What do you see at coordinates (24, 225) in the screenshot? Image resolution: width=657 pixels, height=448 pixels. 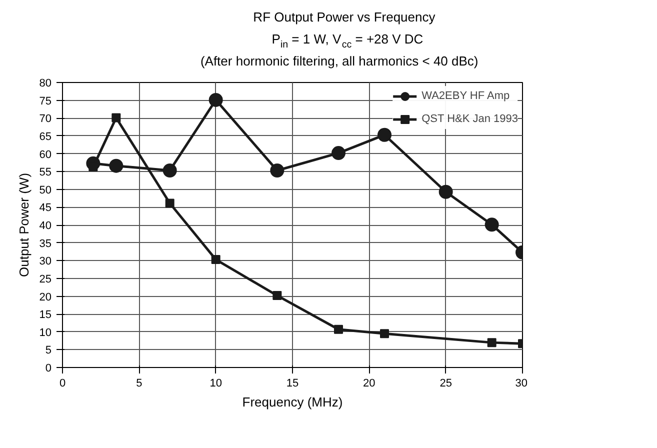 I see `y-axis-title: Output Power (W)` at bounding box center [24, 225].